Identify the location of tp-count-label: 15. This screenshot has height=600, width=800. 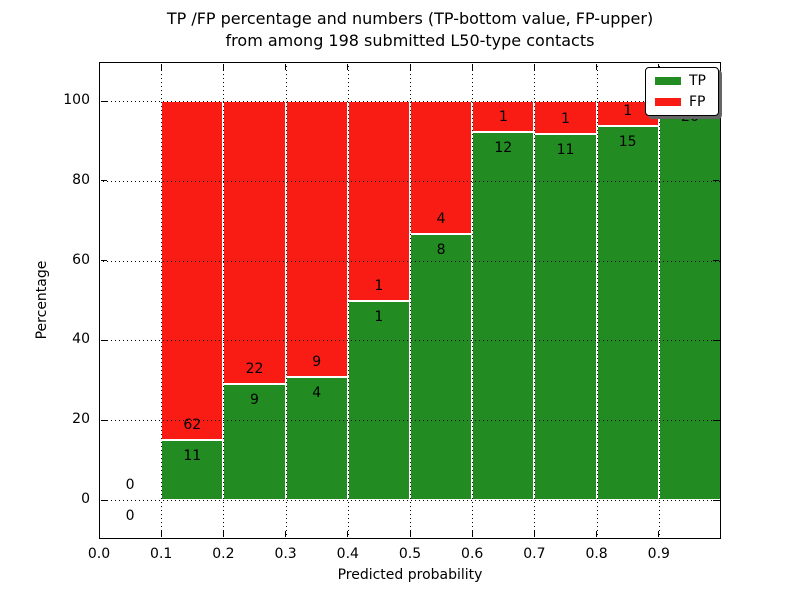
(627, 141).